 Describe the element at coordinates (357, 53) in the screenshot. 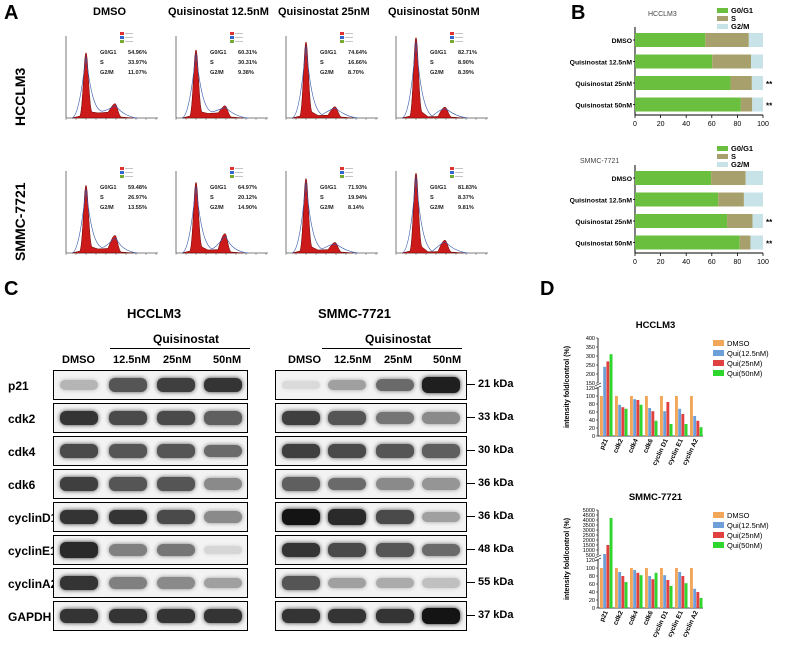

I see `stat-value: 74.64%` at that location.